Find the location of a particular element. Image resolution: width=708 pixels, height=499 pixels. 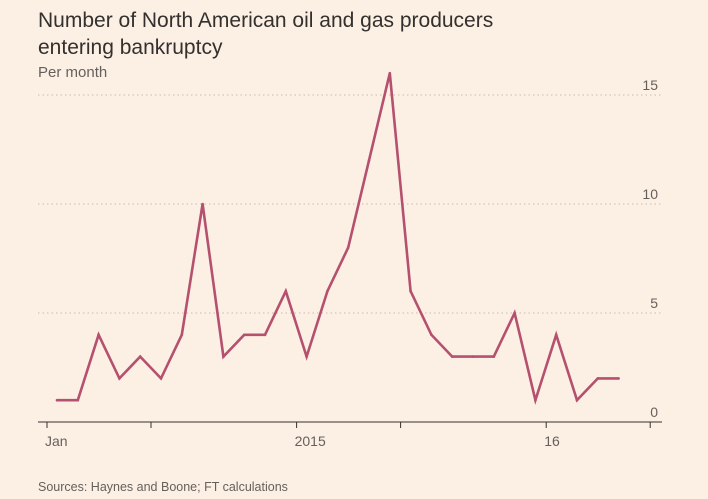

x-tick-label: Jan is located at coordinates (56, 441).